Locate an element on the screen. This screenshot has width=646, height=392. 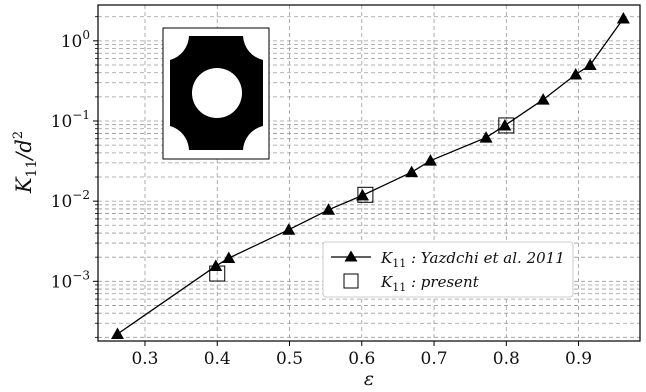
legend-marker-square is located at coordinates (351, 281).